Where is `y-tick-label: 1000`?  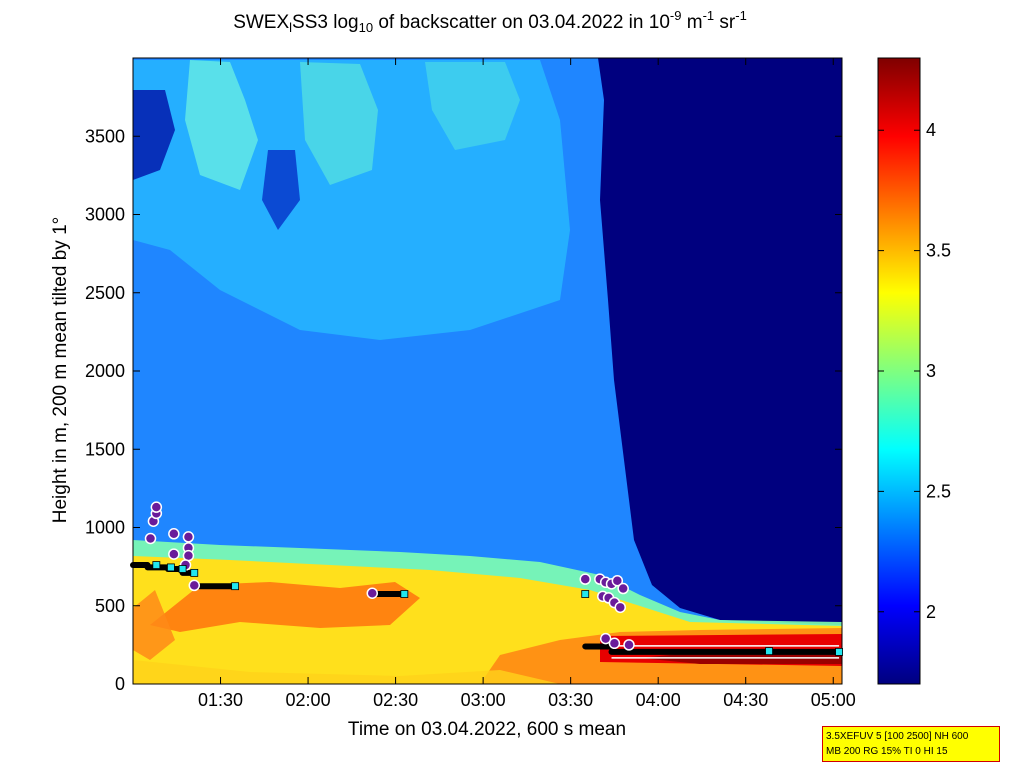 y-tick-label: 1000 is located at coordinates (105, 528).